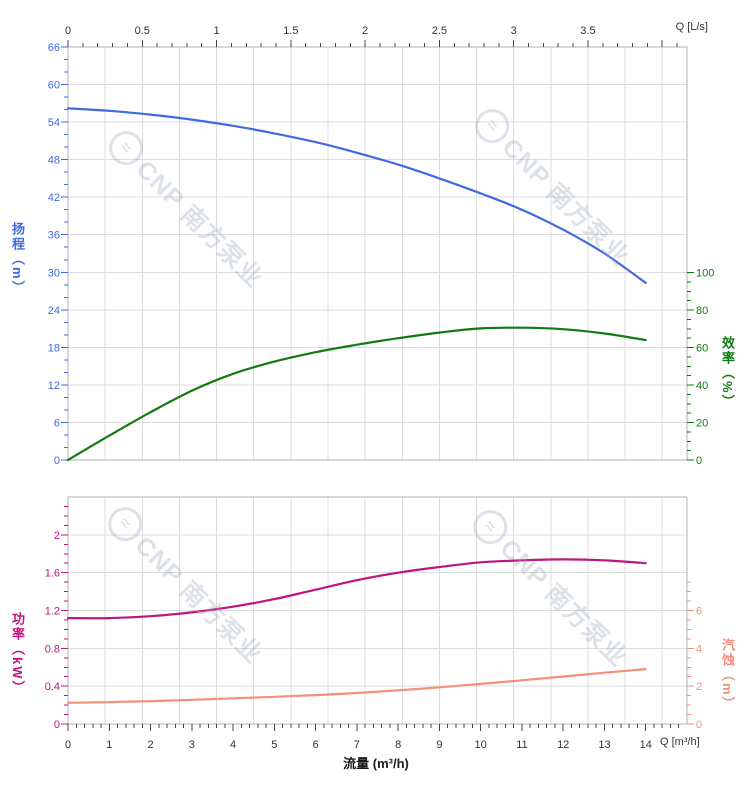 This screenshot has width=752, height=797. I want to click on npsh-axis: 0 2 4 6, so click(694, 656).